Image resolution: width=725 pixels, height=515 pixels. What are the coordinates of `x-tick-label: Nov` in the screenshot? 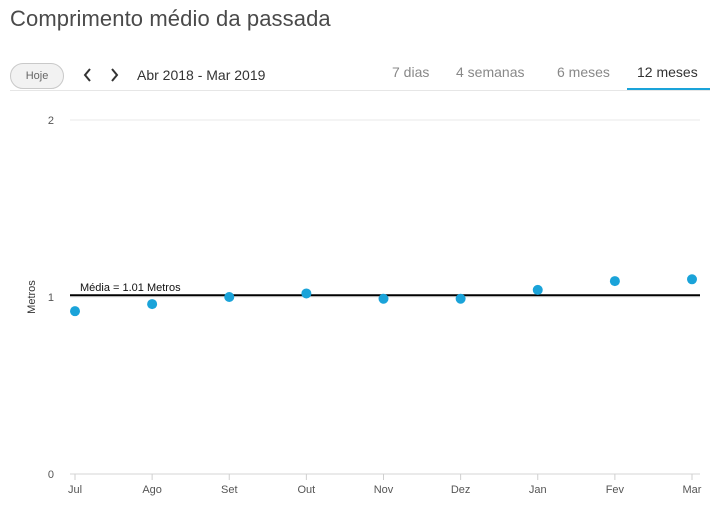 It's located at (384, 490).